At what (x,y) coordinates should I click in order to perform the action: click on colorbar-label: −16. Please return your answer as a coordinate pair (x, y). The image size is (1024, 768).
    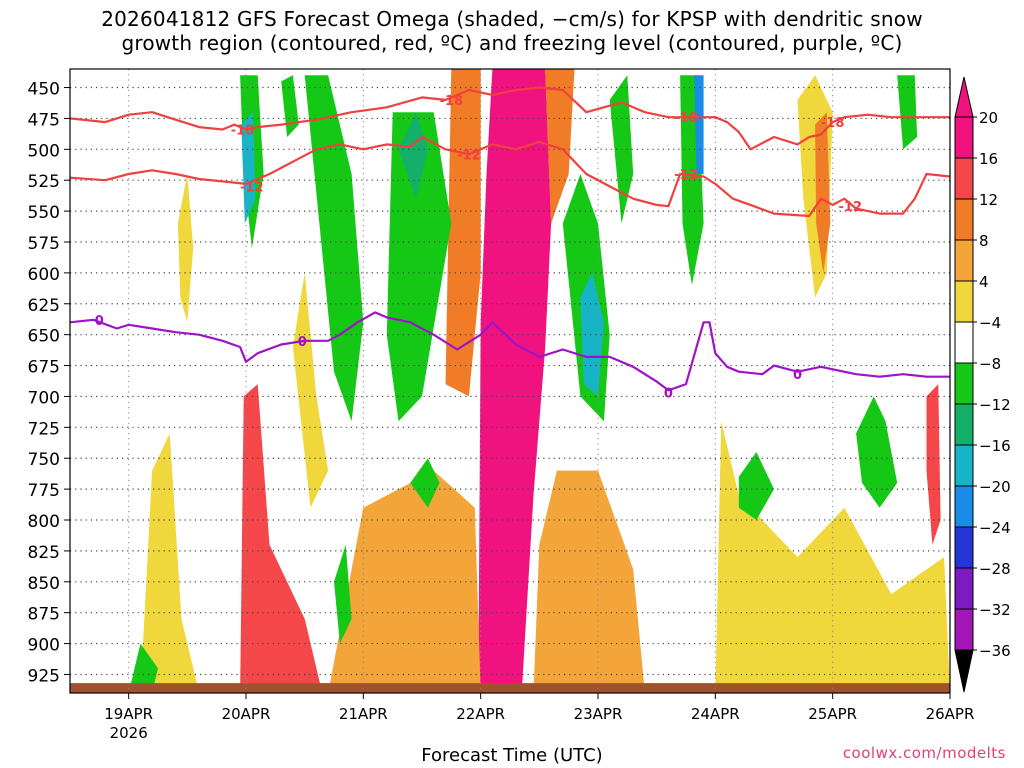
    Looking at the image, I should click on (995, 446).